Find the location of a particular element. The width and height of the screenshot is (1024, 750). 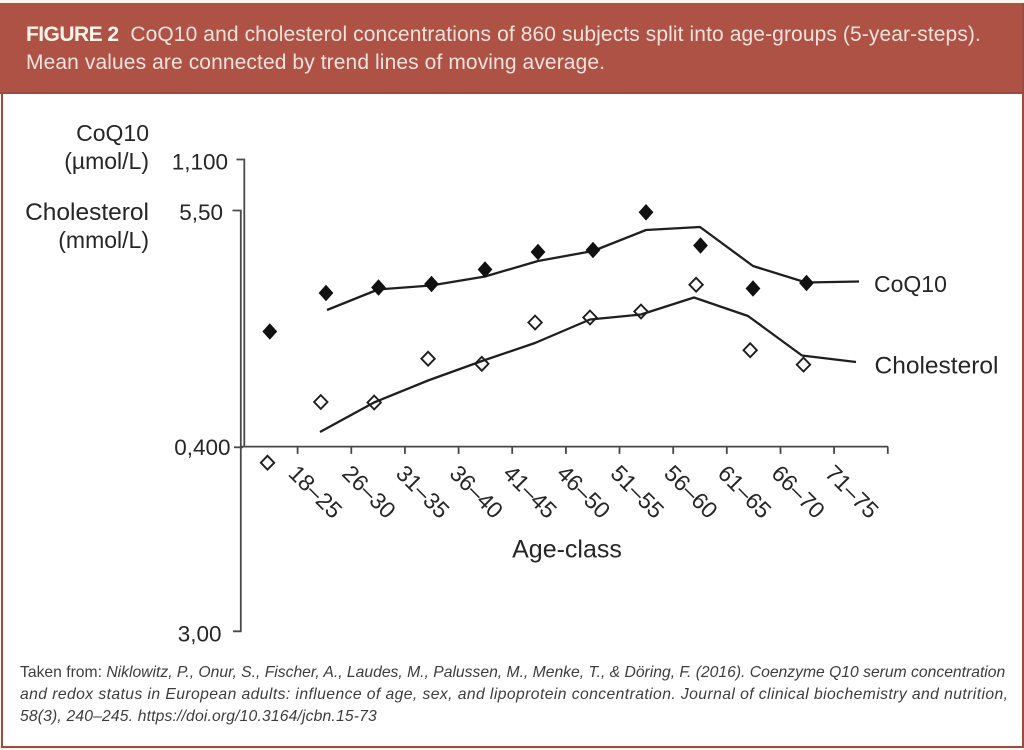

svg-text: 26–30 is located at coordinates (369, 492).